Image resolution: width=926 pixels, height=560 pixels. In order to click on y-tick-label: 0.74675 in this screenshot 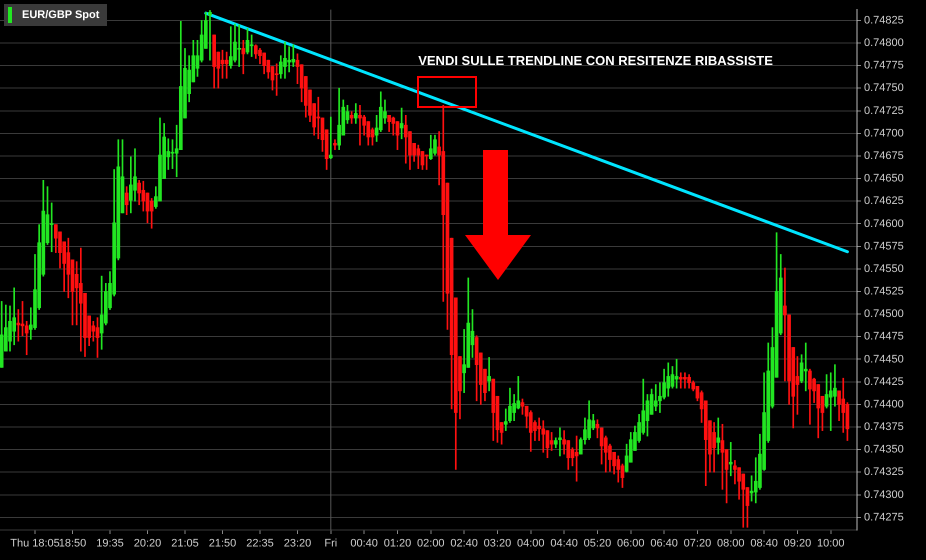, I will do `click(884, 156)`.